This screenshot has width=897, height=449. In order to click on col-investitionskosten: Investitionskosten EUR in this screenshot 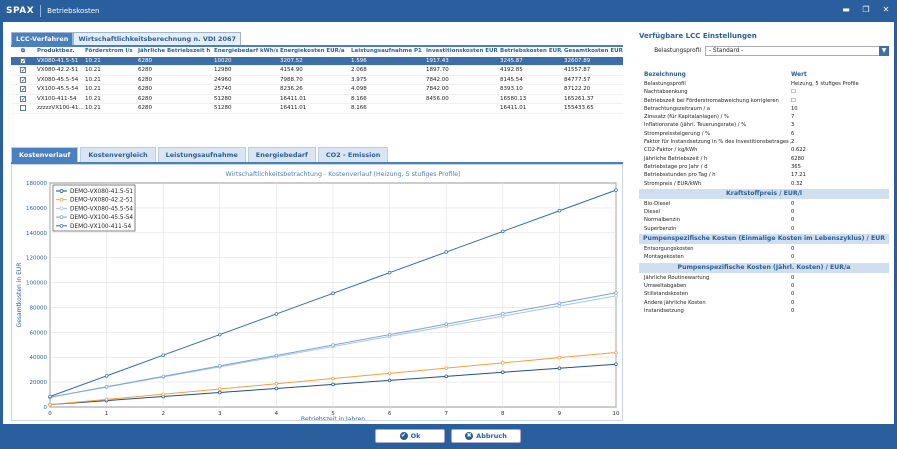, I will do `click(462, 51)`.